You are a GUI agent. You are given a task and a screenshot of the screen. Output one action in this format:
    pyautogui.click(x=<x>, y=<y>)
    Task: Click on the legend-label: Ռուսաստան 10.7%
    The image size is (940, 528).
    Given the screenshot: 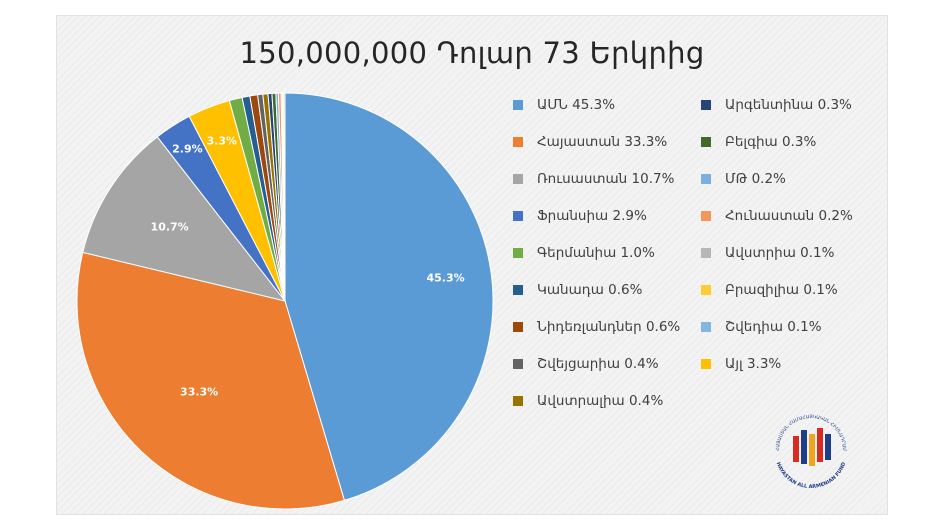 What is the action you would take?
    pyautogui.click(x=606, y=179)
    